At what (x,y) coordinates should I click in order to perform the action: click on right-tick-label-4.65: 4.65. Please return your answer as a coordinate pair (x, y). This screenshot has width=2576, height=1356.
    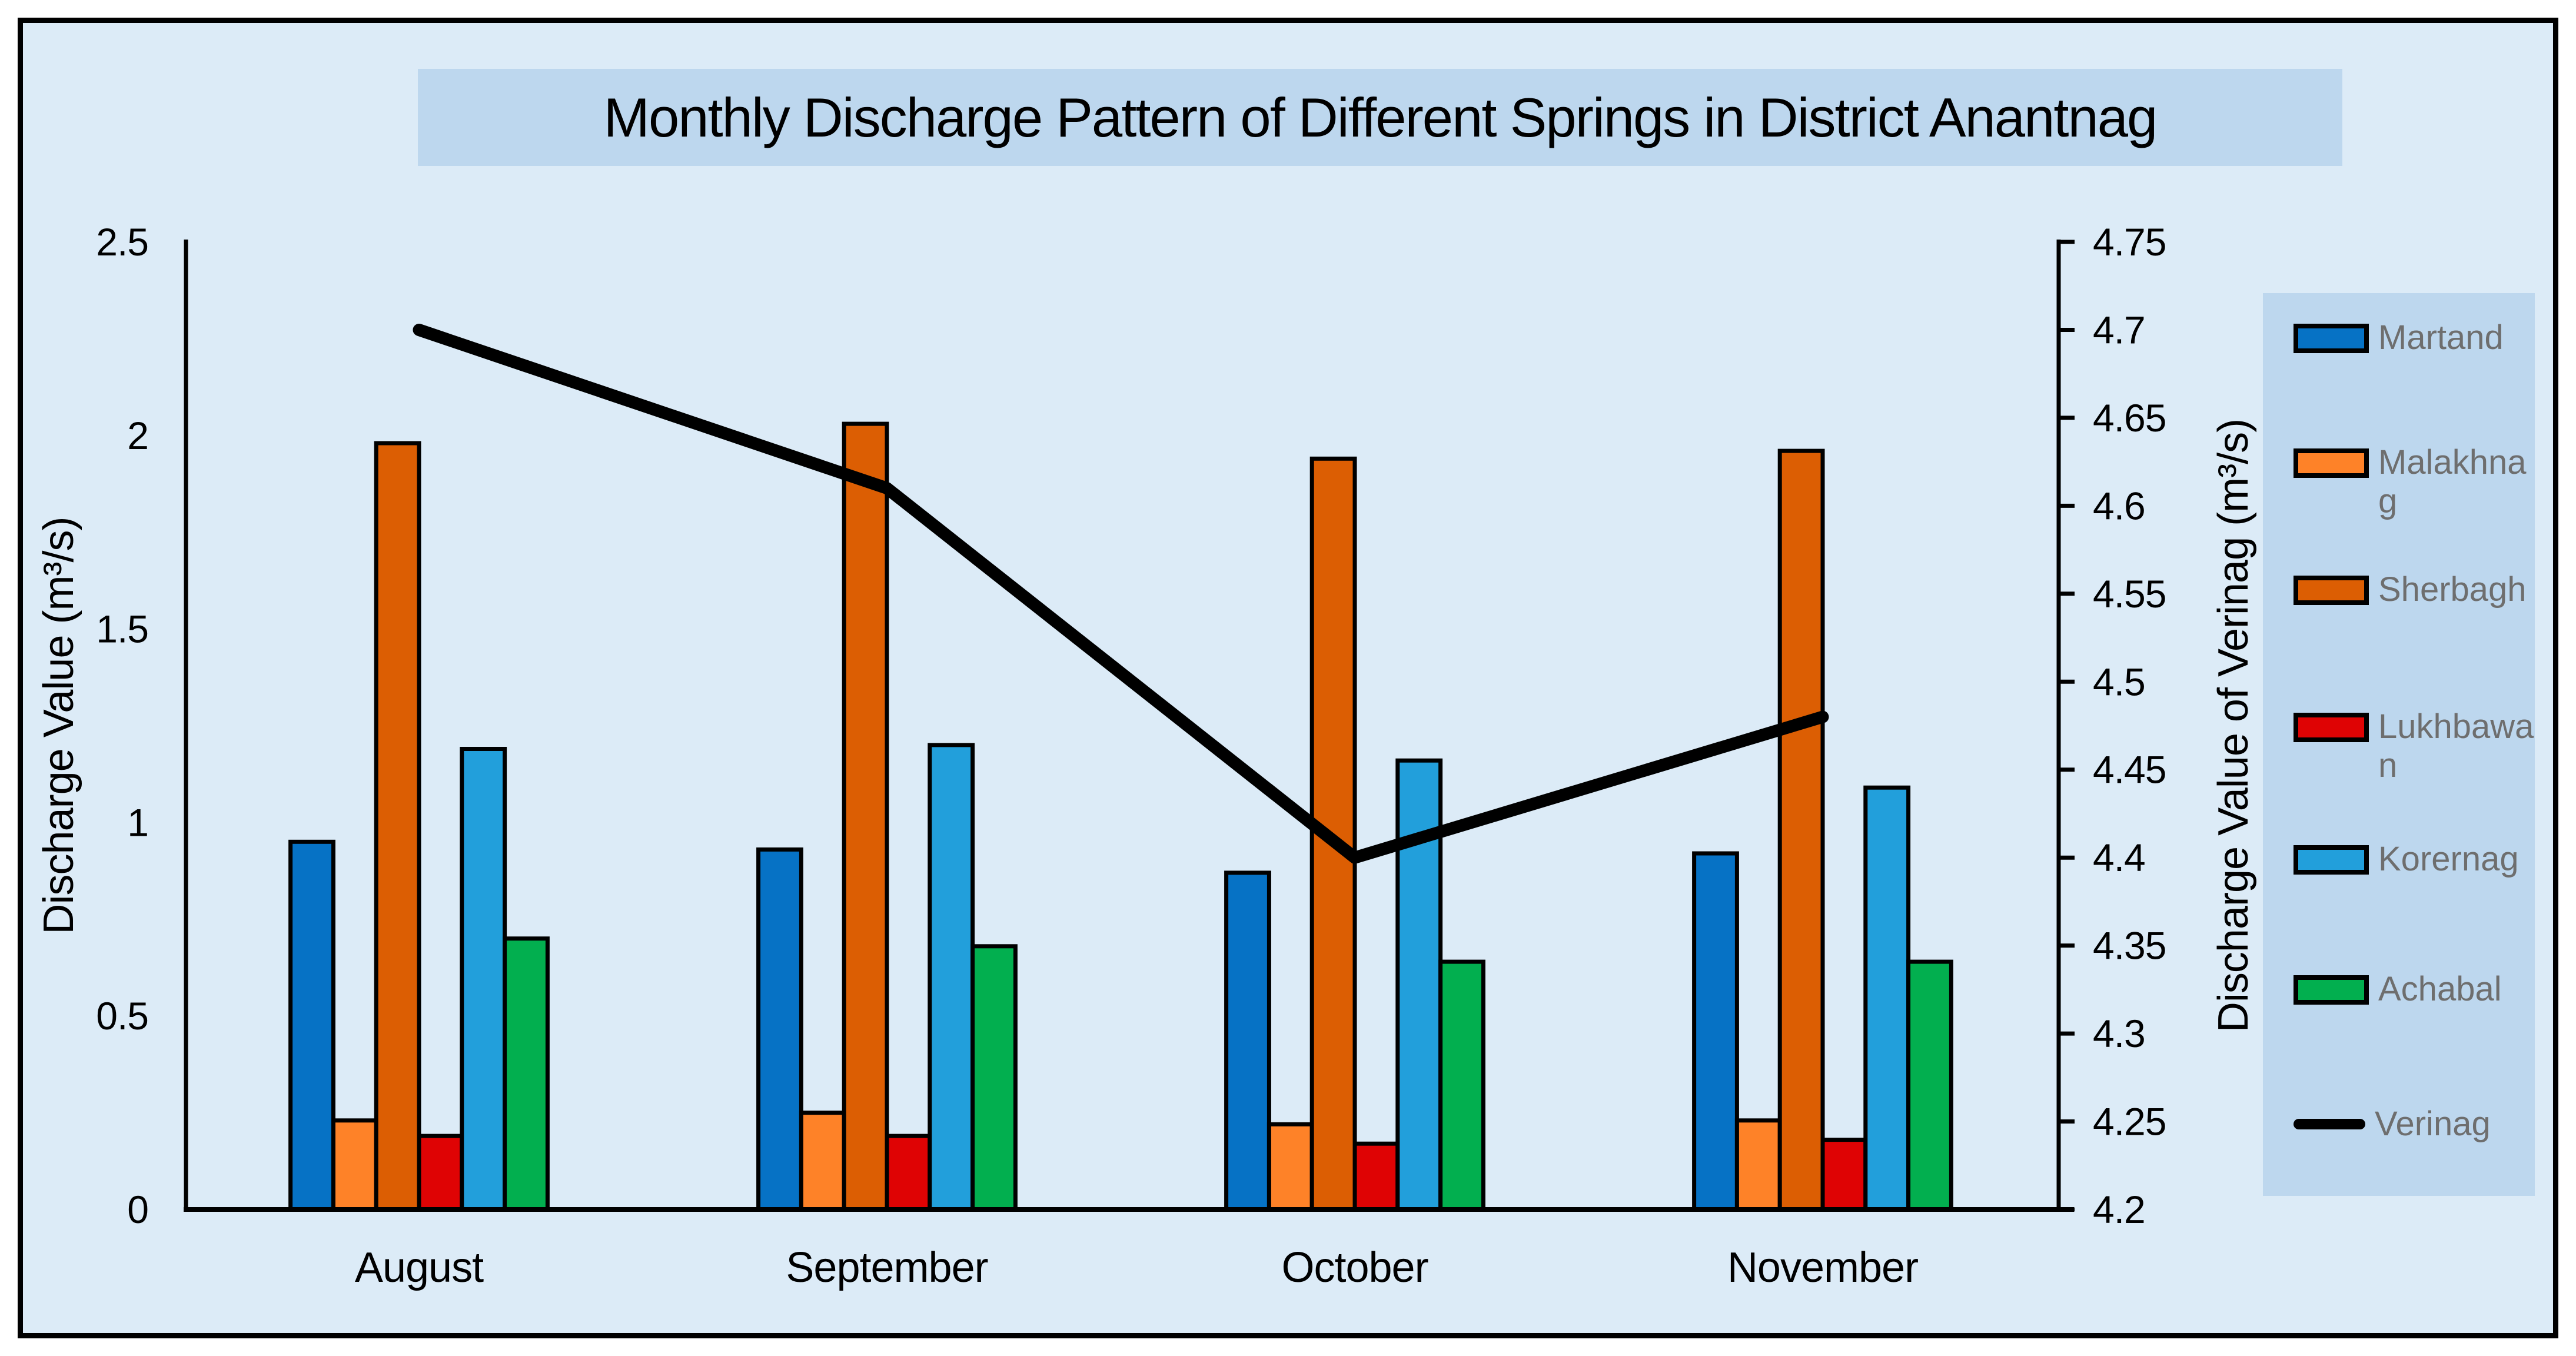
    Looking at the image, I should click on (2129, 418).